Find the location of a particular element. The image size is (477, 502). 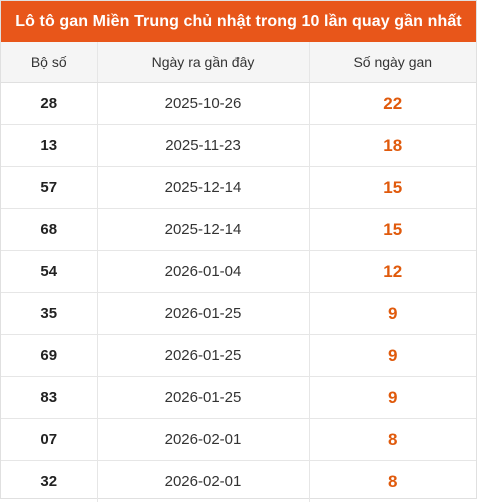

row-date: 2026-01-04 is located at coordinates (203, 272).